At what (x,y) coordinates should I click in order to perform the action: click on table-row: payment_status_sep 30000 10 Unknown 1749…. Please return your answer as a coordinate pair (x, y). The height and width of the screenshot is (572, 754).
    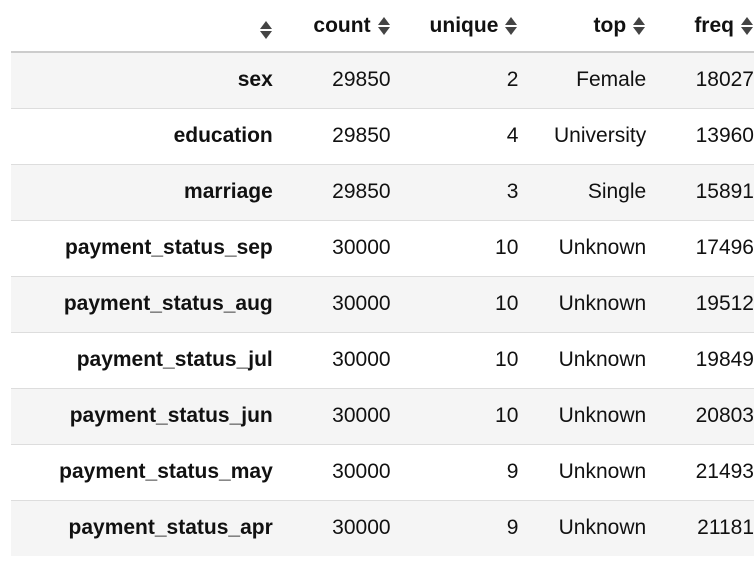
    Looking at the image, I should click on (382, 248).